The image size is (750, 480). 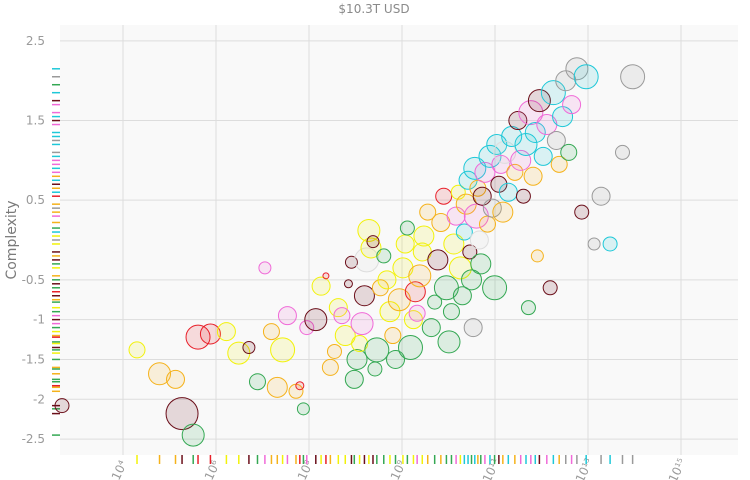 What do you see at coordinates (39, 399) in the screenshot?
I see `y-tick-label: -2` at bounding box center [39, 399].